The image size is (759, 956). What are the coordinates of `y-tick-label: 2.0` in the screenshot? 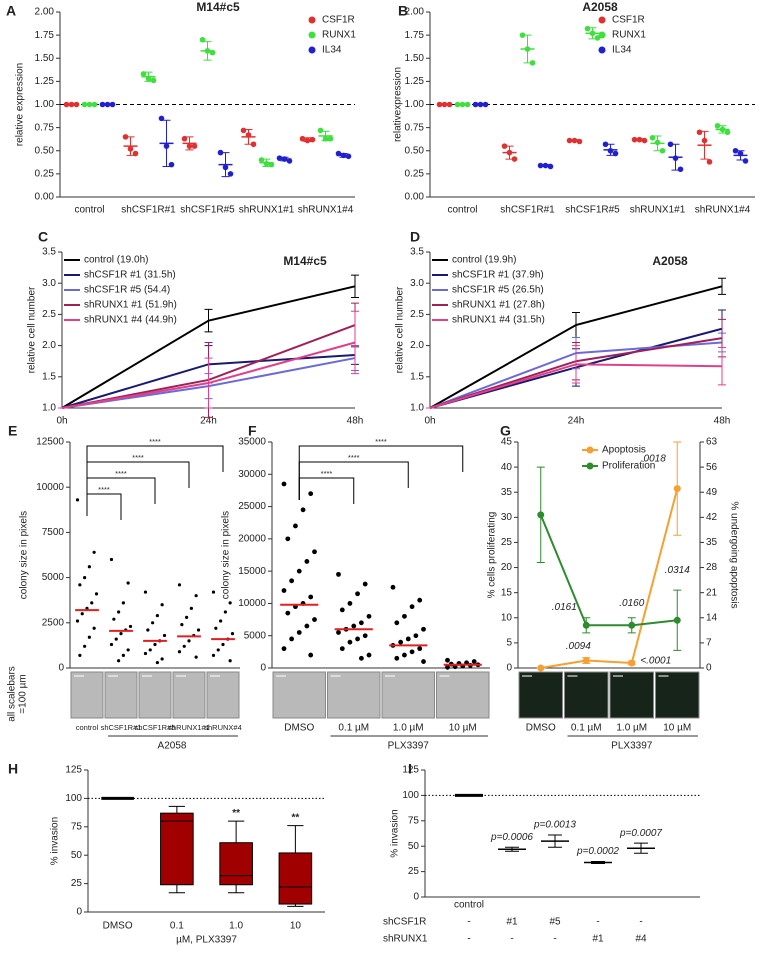 It's located at (417, 345).